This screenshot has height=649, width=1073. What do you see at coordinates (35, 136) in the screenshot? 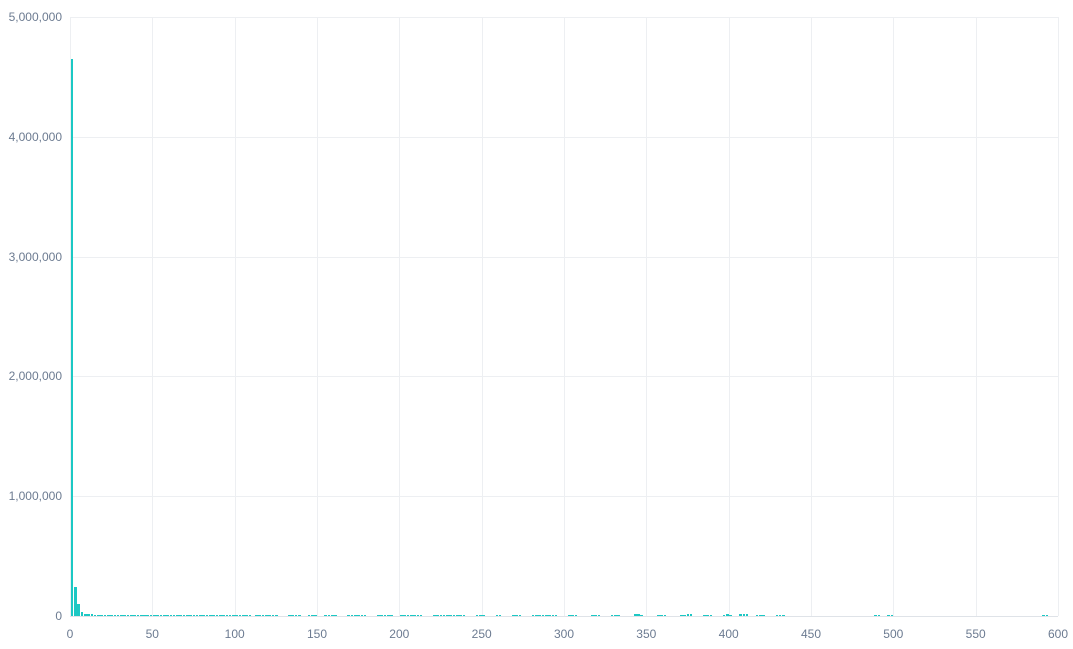
I see `y-tick-label: 4,000,000` at bounding box center [35, 136].